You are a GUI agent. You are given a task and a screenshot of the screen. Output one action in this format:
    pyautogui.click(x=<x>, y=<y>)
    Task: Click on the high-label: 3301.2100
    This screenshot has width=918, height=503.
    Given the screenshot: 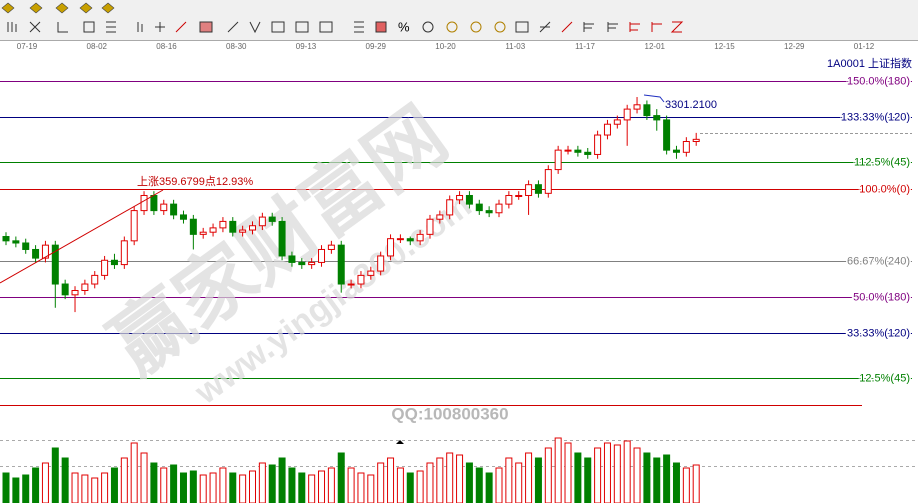 What is the action you would take?
    pyautogui.click(x=691, y=105)
    